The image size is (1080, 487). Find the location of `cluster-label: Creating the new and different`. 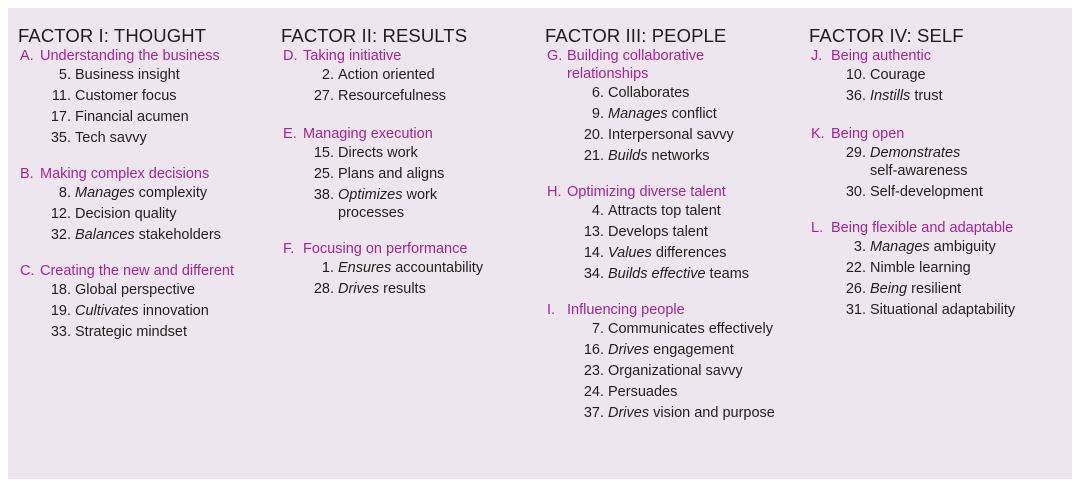

cluster-label: Creating the new and different is located at coordinates (137, 271).